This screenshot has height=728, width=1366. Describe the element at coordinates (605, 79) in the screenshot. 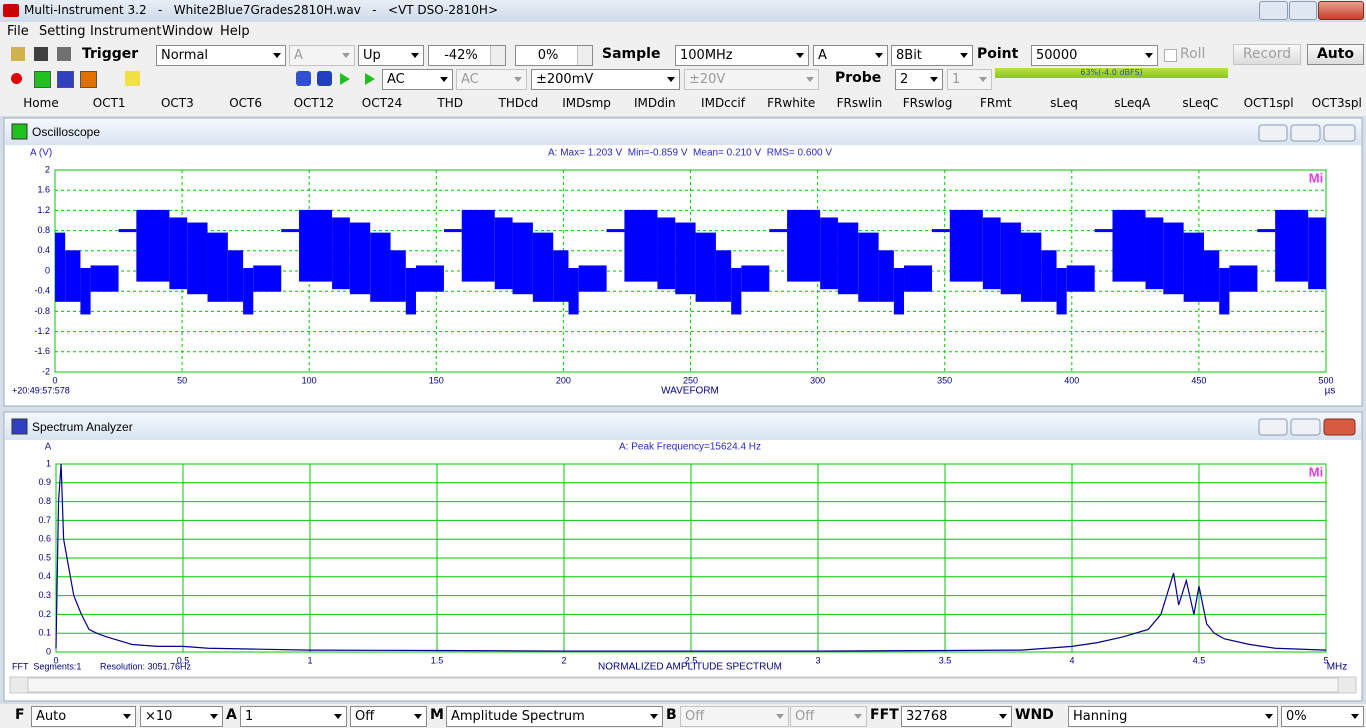

I see `dropdown: ±200mV` at that location.